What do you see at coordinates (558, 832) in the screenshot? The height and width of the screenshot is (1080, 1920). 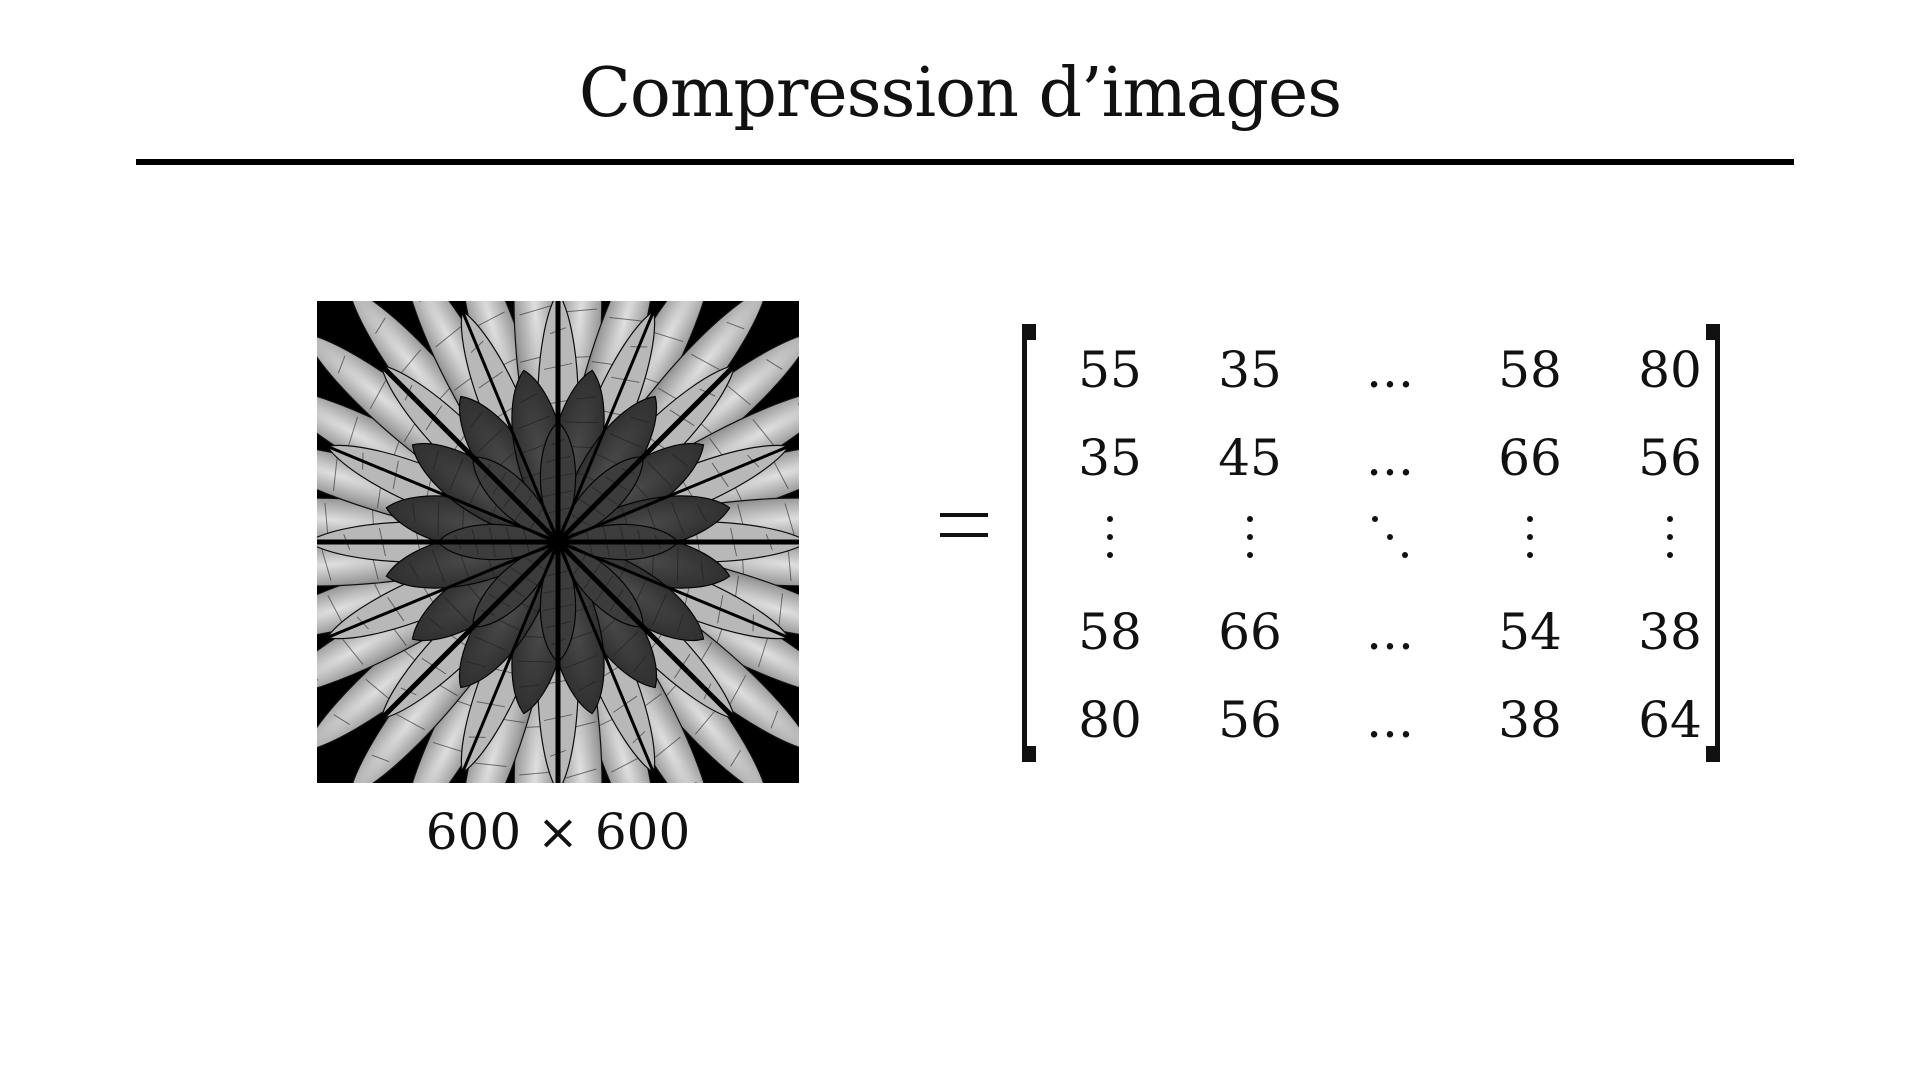 I see `image-dimensions-caption: 600 × 600` at bounding box center [558, 832].